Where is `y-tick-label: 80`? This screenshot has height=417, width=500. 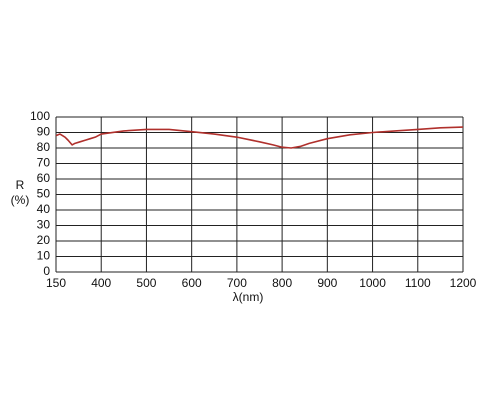 y-tick-label: 80 is located at coordinates (44, 147).